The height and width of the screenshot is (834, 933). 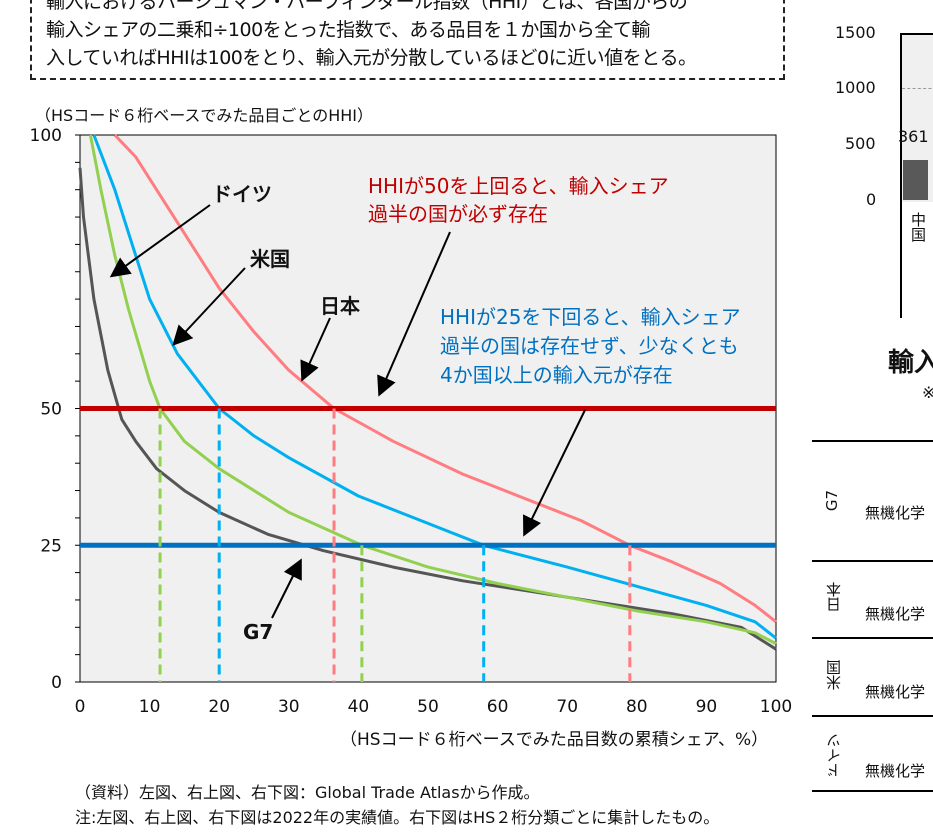 I want to click on y-tick-label: 0, so click(x=56, y=683).